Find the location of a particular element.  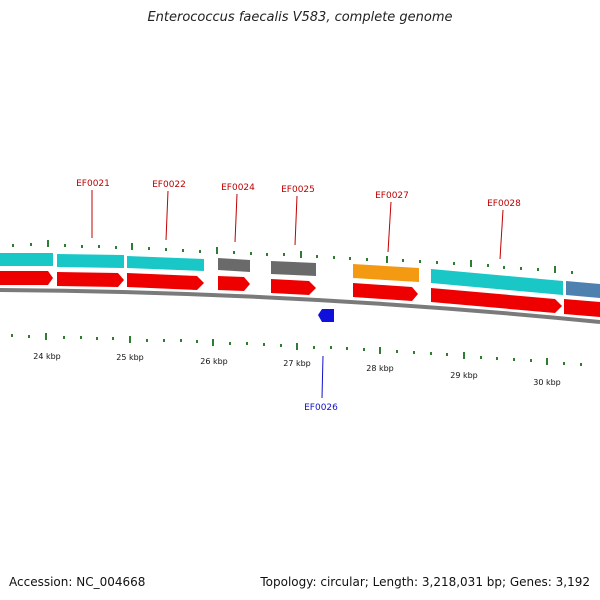

scale-label: 29 kbp is located at coordinates (464, 375).